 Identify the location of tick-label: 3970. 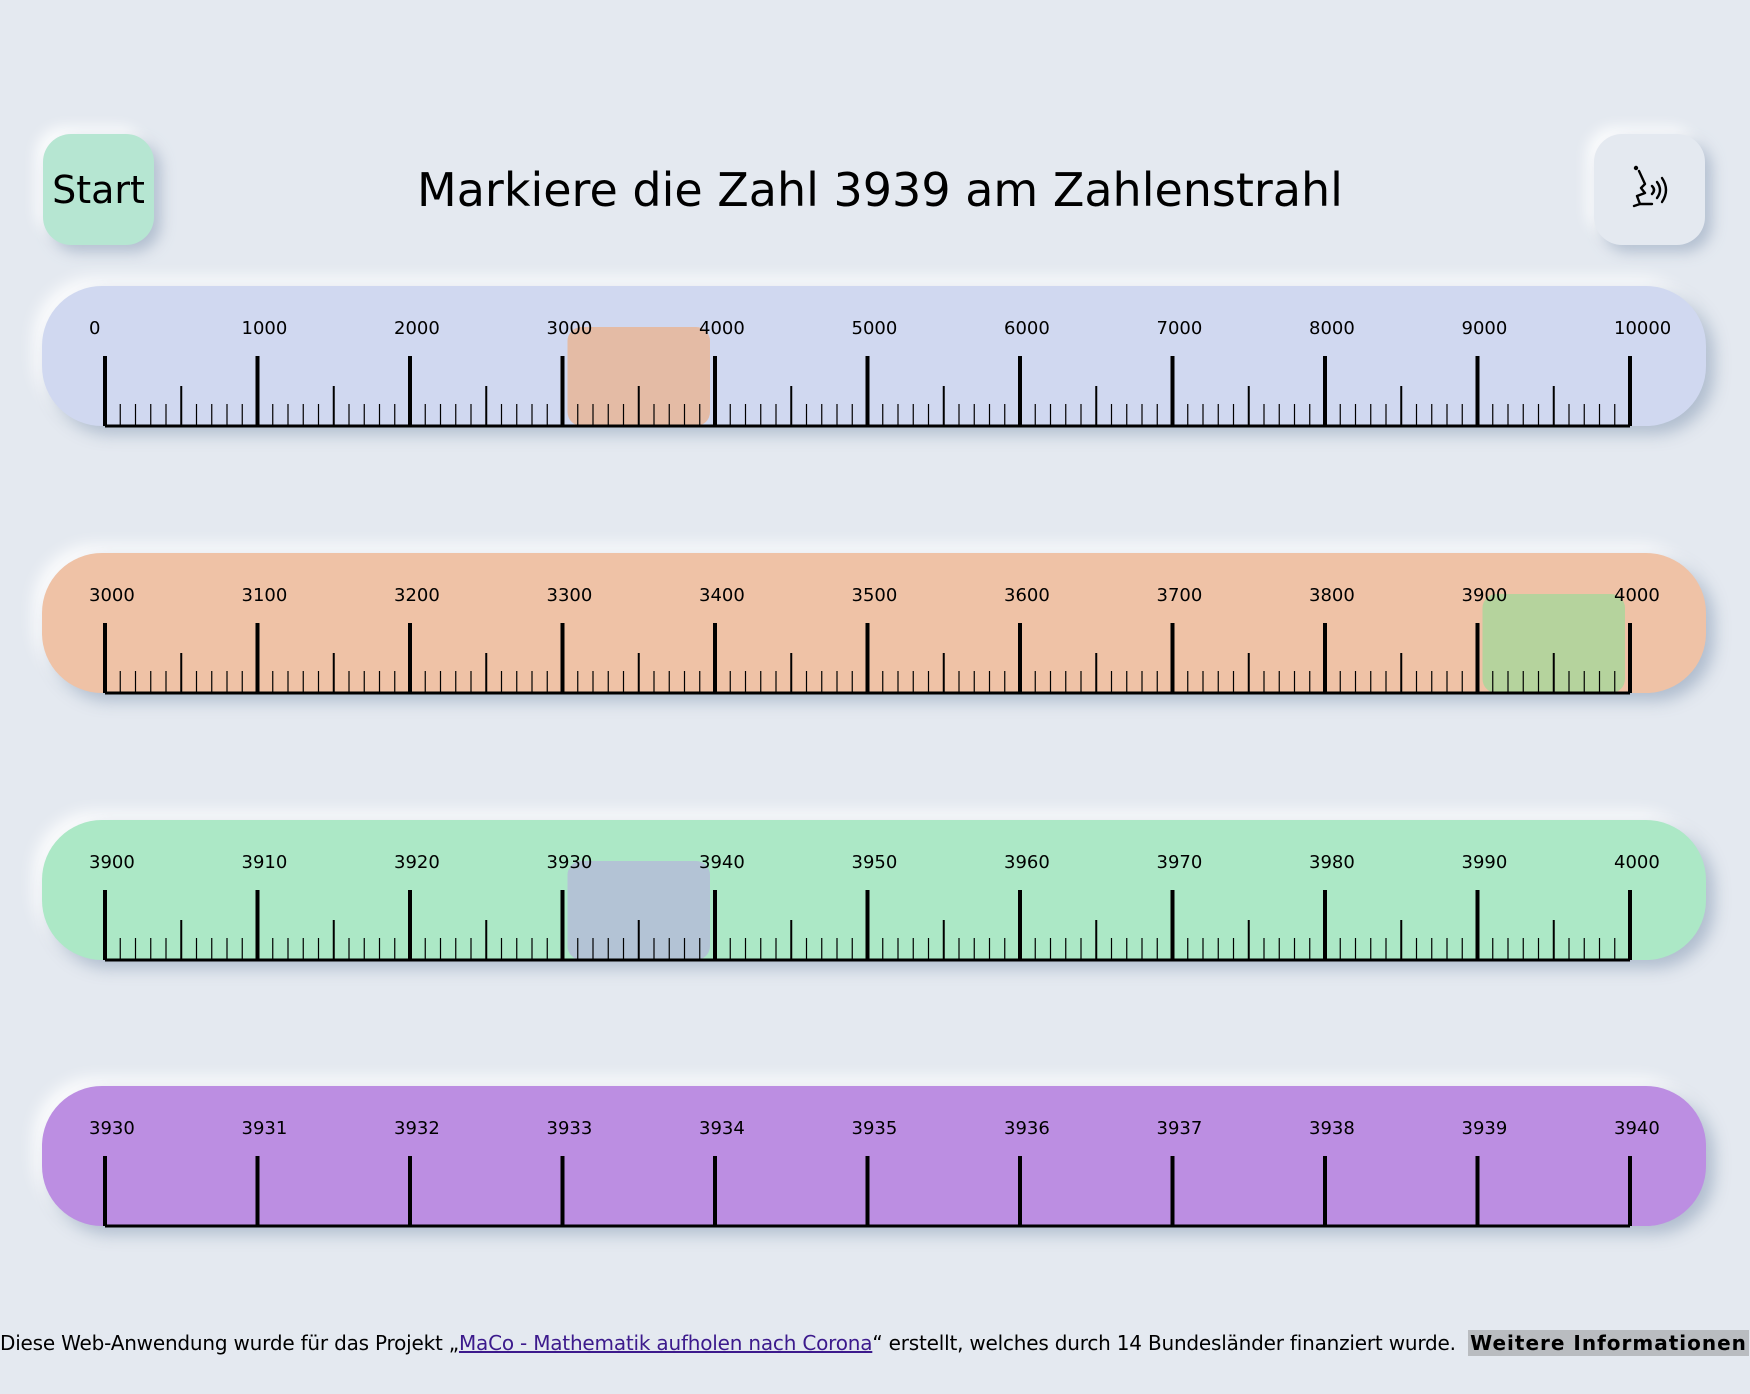
(1180, 862).